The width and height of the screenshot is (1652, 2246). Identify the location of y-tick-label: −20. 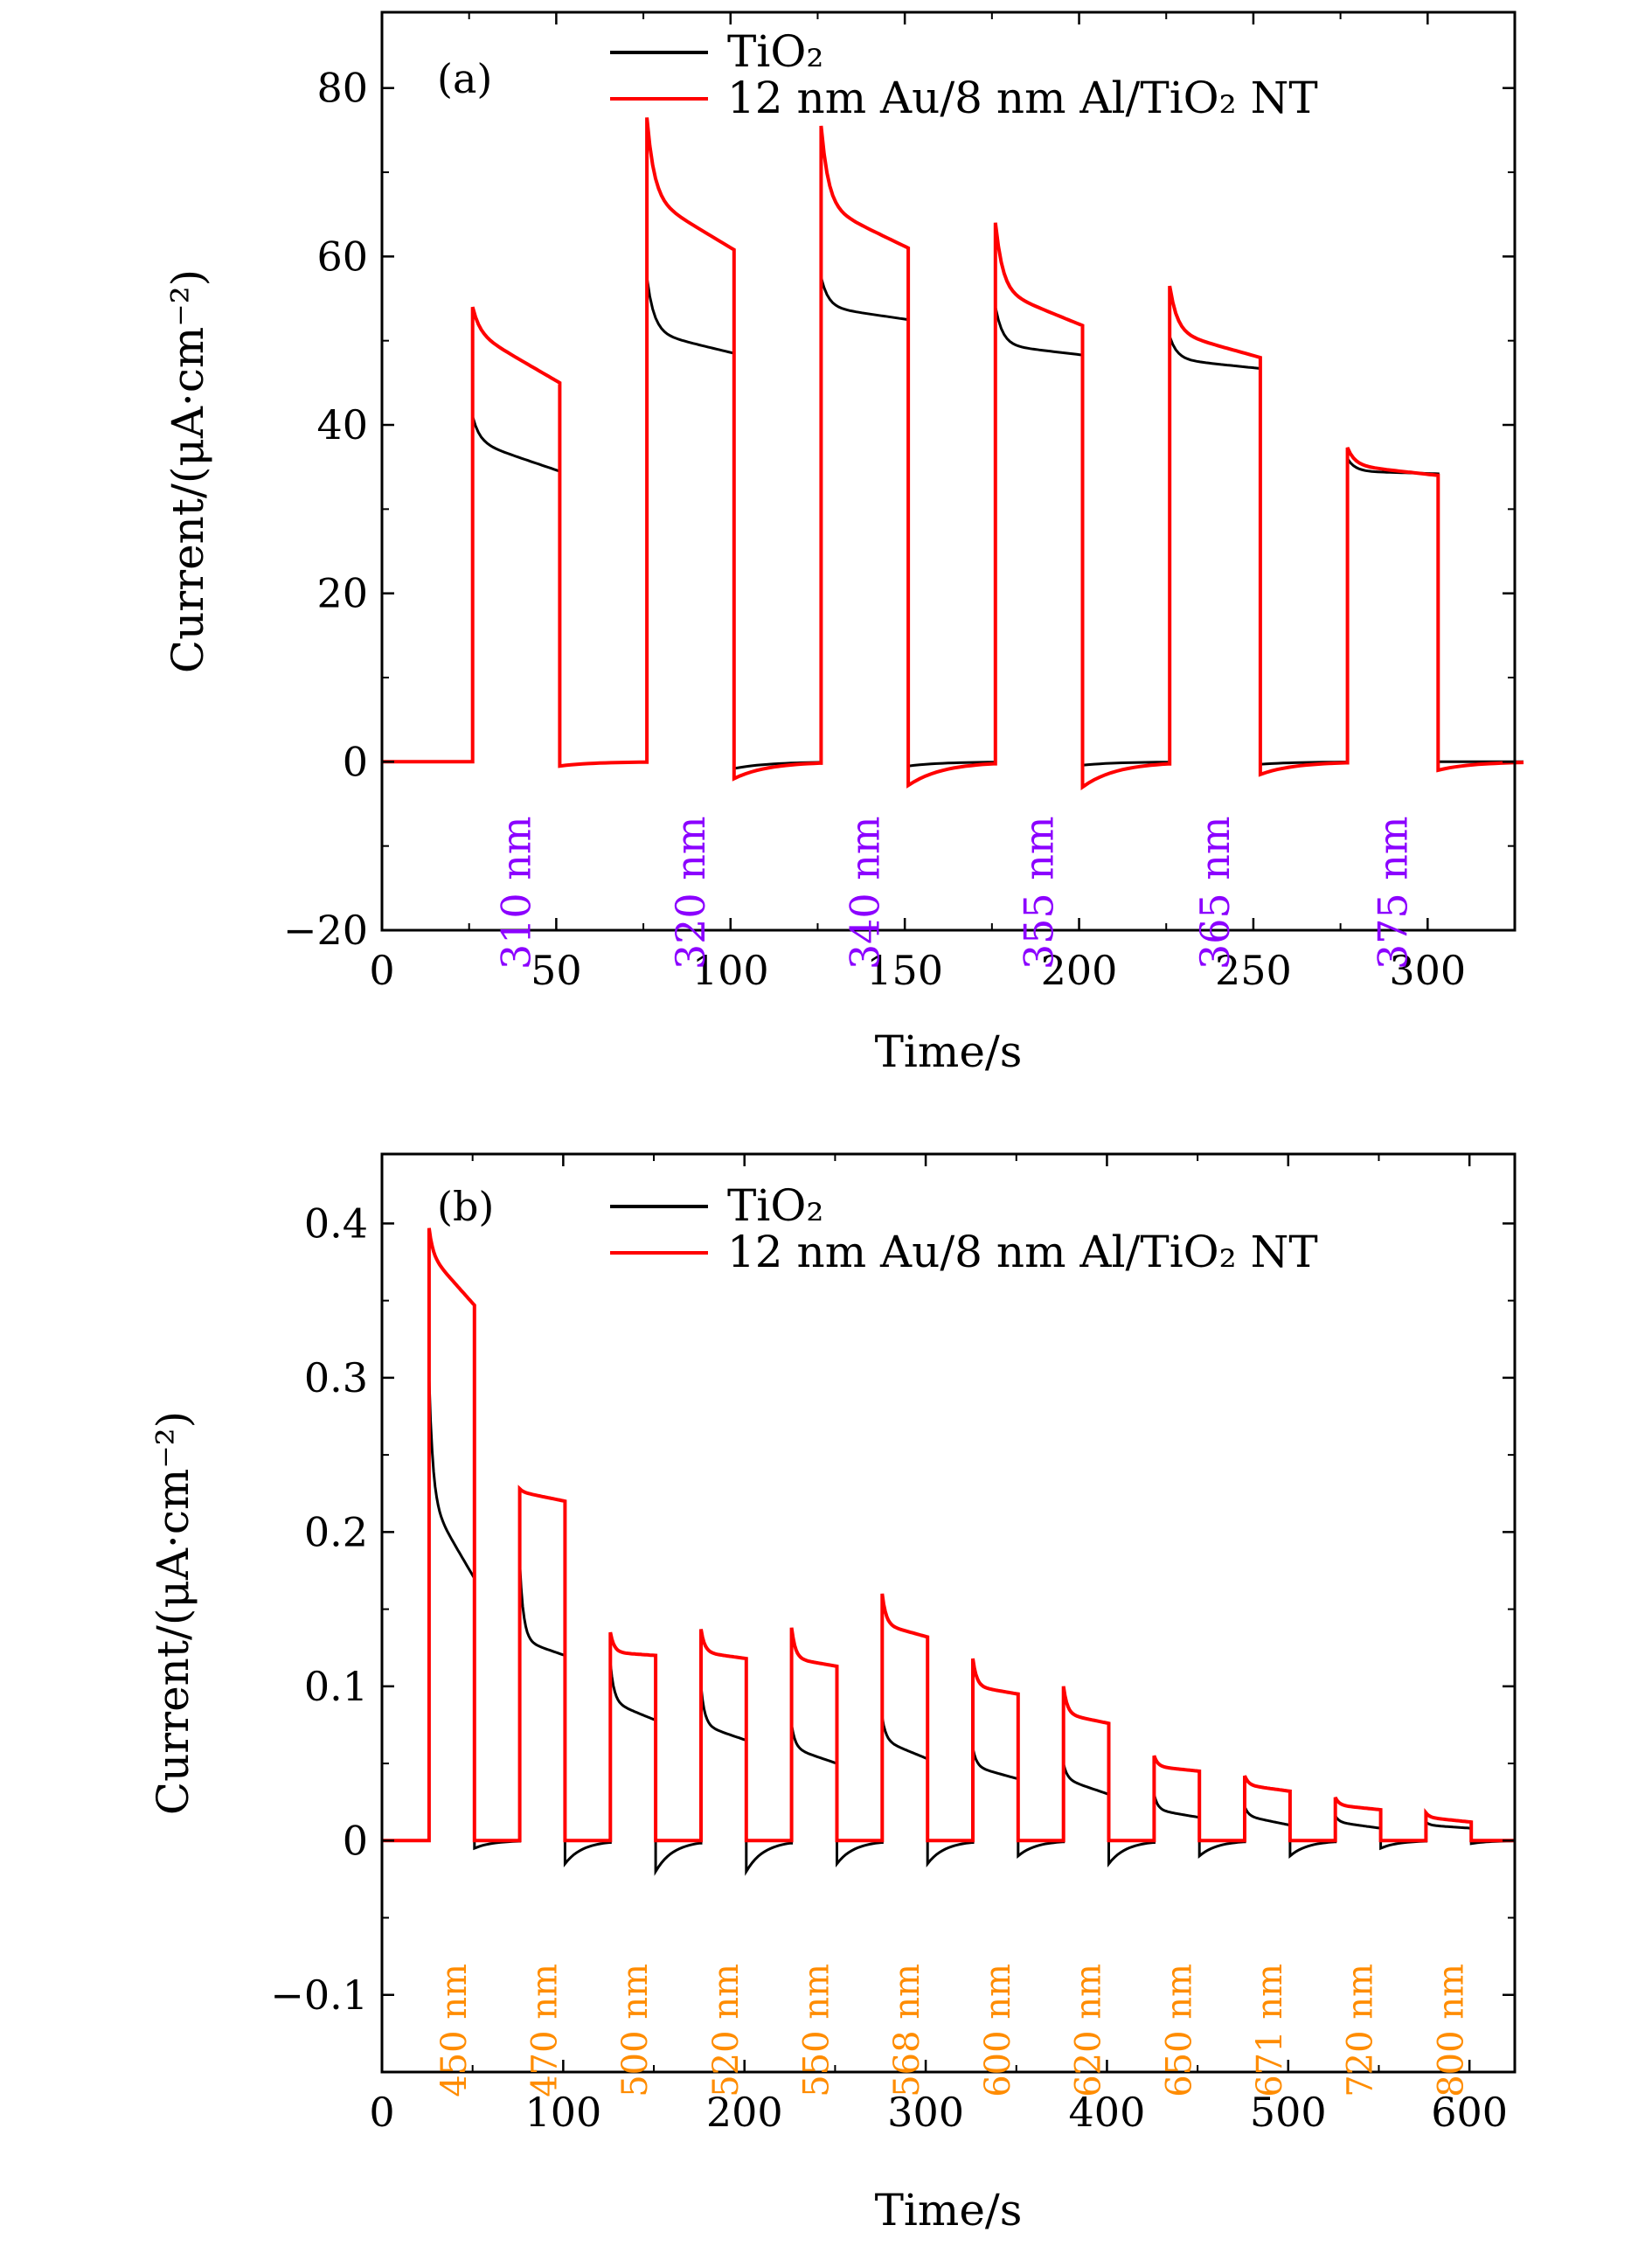
(326, 931).